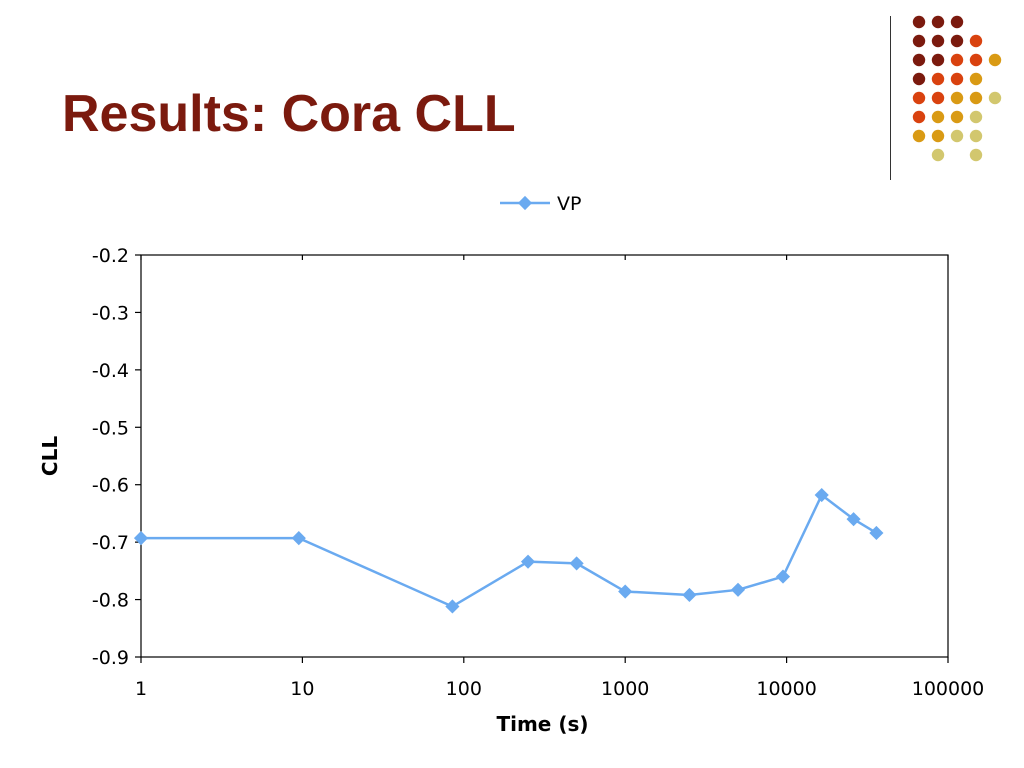  I want to click on chart-legend: VP, so click(540, 204).